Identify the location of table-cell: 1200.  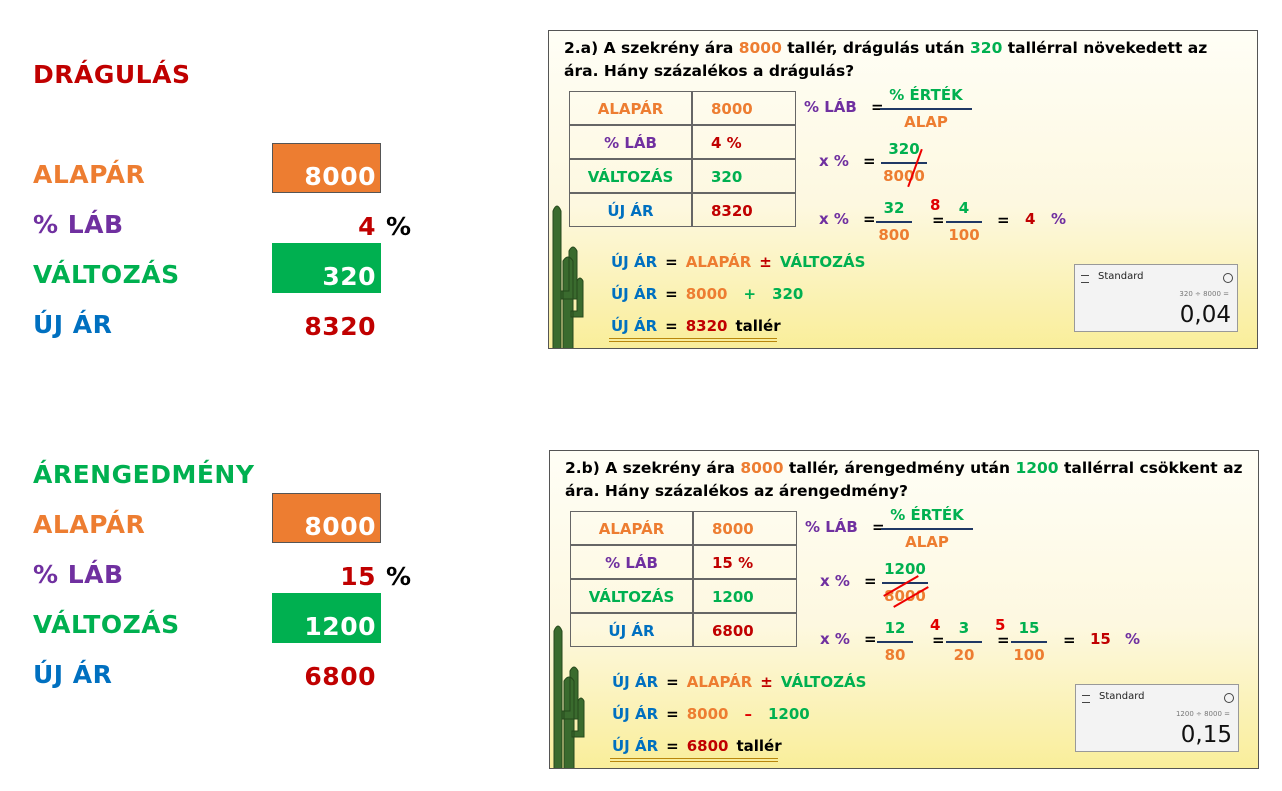
(745, 596).